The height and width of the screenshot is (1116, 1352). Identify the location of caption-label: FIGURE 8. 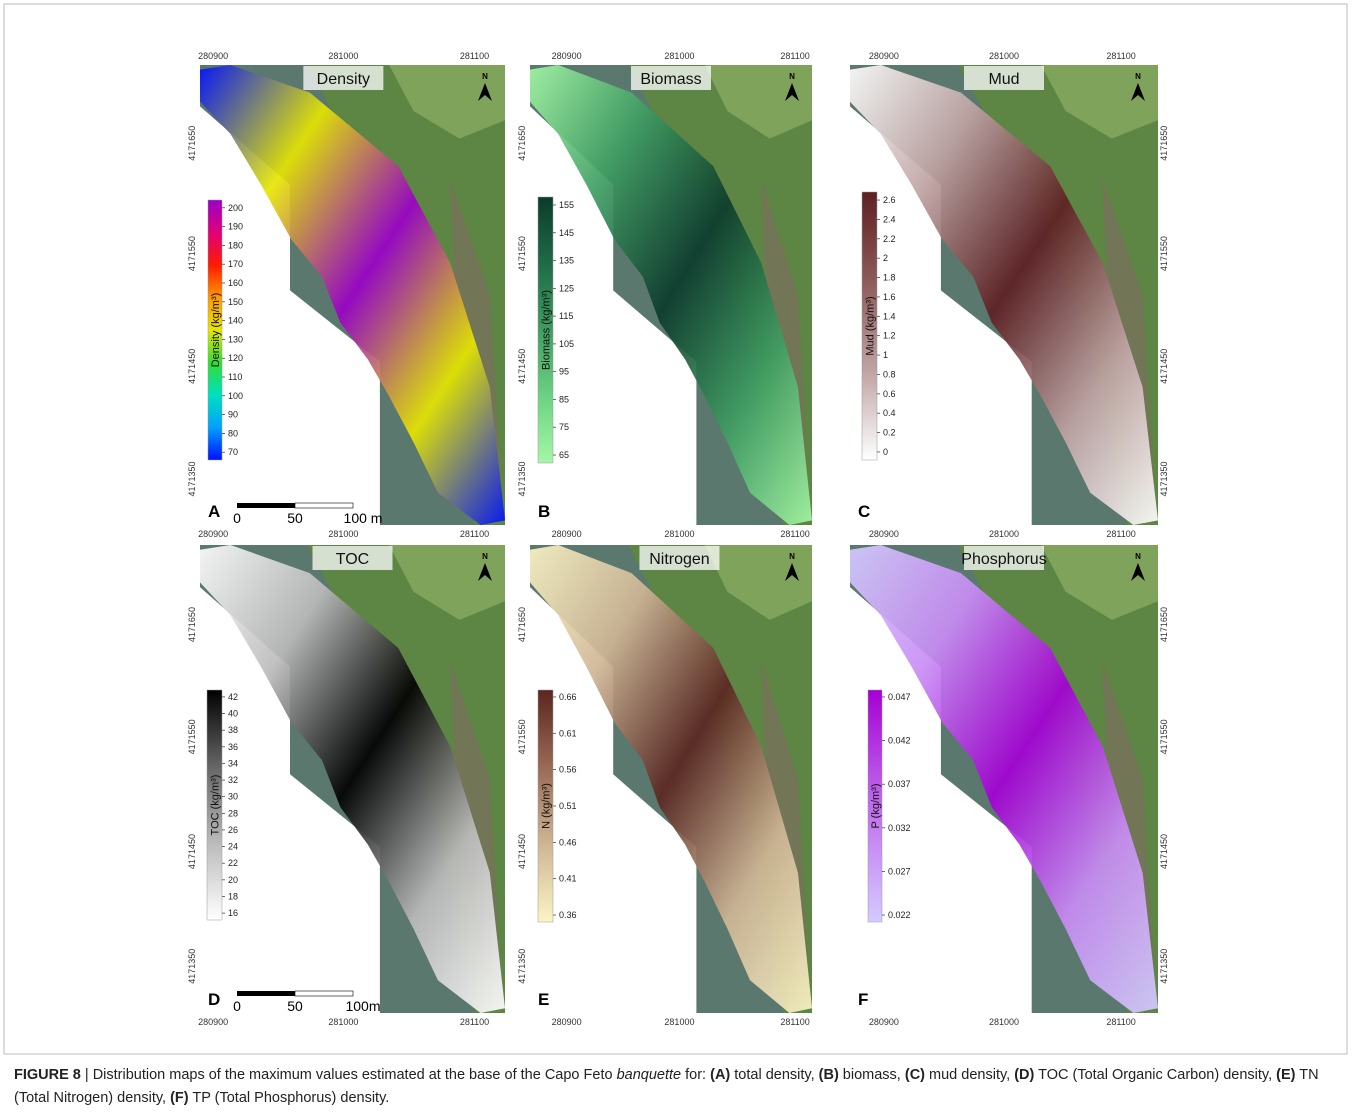
(47, 1075).